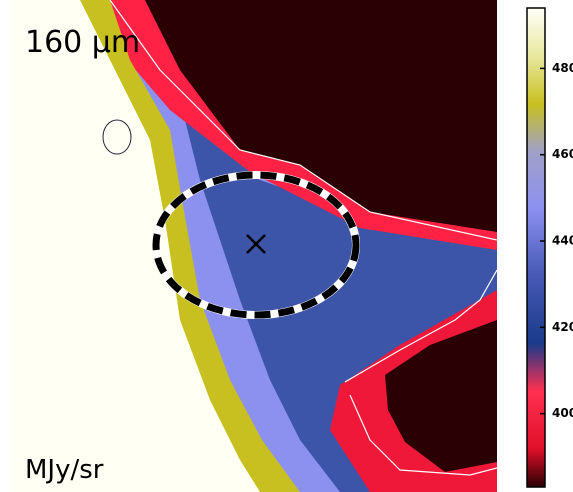 The width and height of the screenshot is (573, 492). I want to click on dark-region, so click(441, 396).